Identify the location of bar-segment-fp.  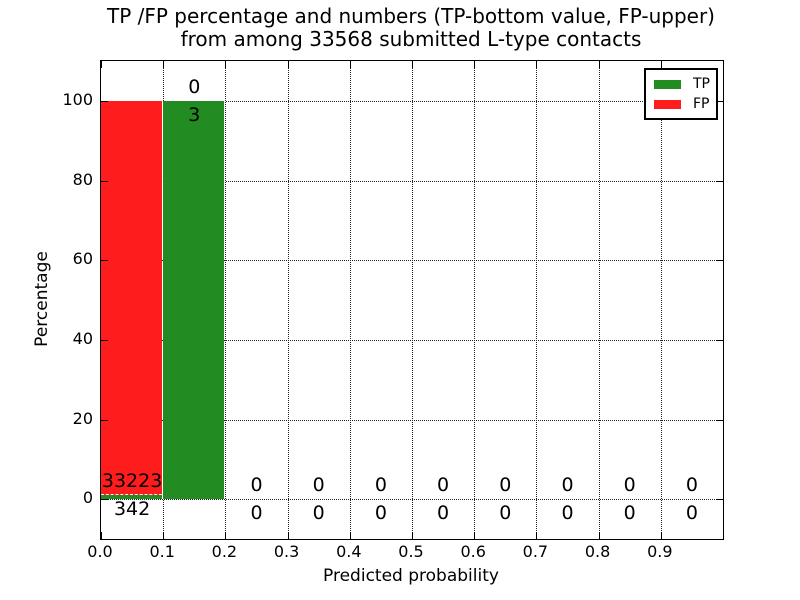
(132, 298).